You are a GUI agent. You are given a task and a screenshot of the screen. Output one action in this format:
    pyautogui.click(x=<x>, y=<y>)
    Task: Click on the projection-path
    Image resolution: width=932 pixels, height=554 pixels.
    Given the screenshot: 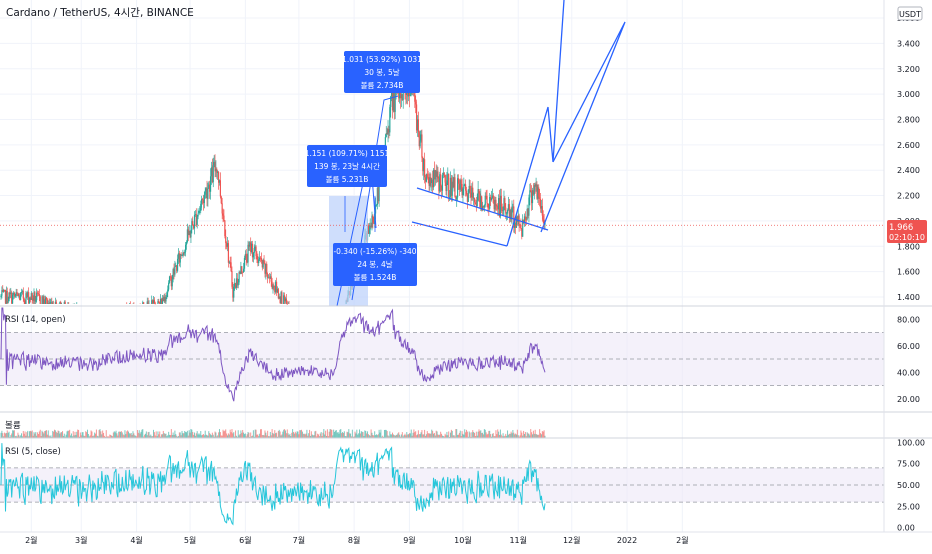 What is the action you would take?
    pyautogui.click(x=535, y=123)
    